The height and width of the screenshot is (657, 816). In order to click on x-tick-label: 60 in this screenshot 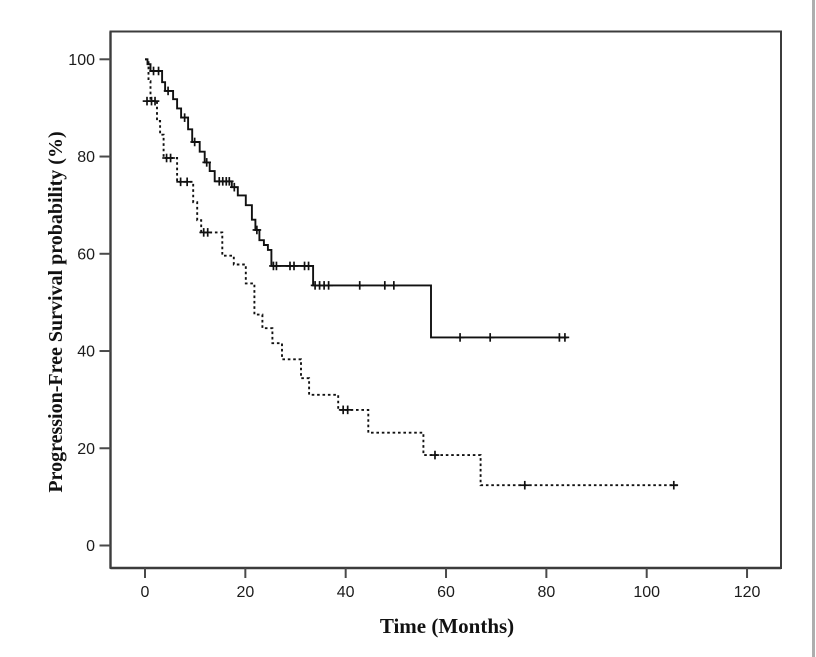, I will do `click(446, 592)`.